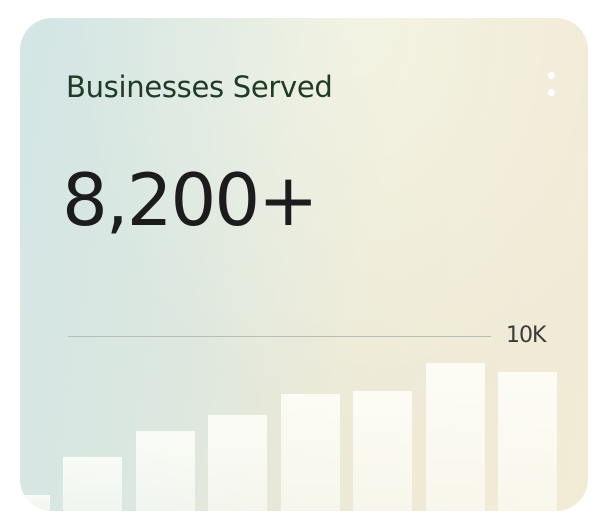 The image size is (604, 532). I want to click on reference-label: 10K, so click(526, 335).